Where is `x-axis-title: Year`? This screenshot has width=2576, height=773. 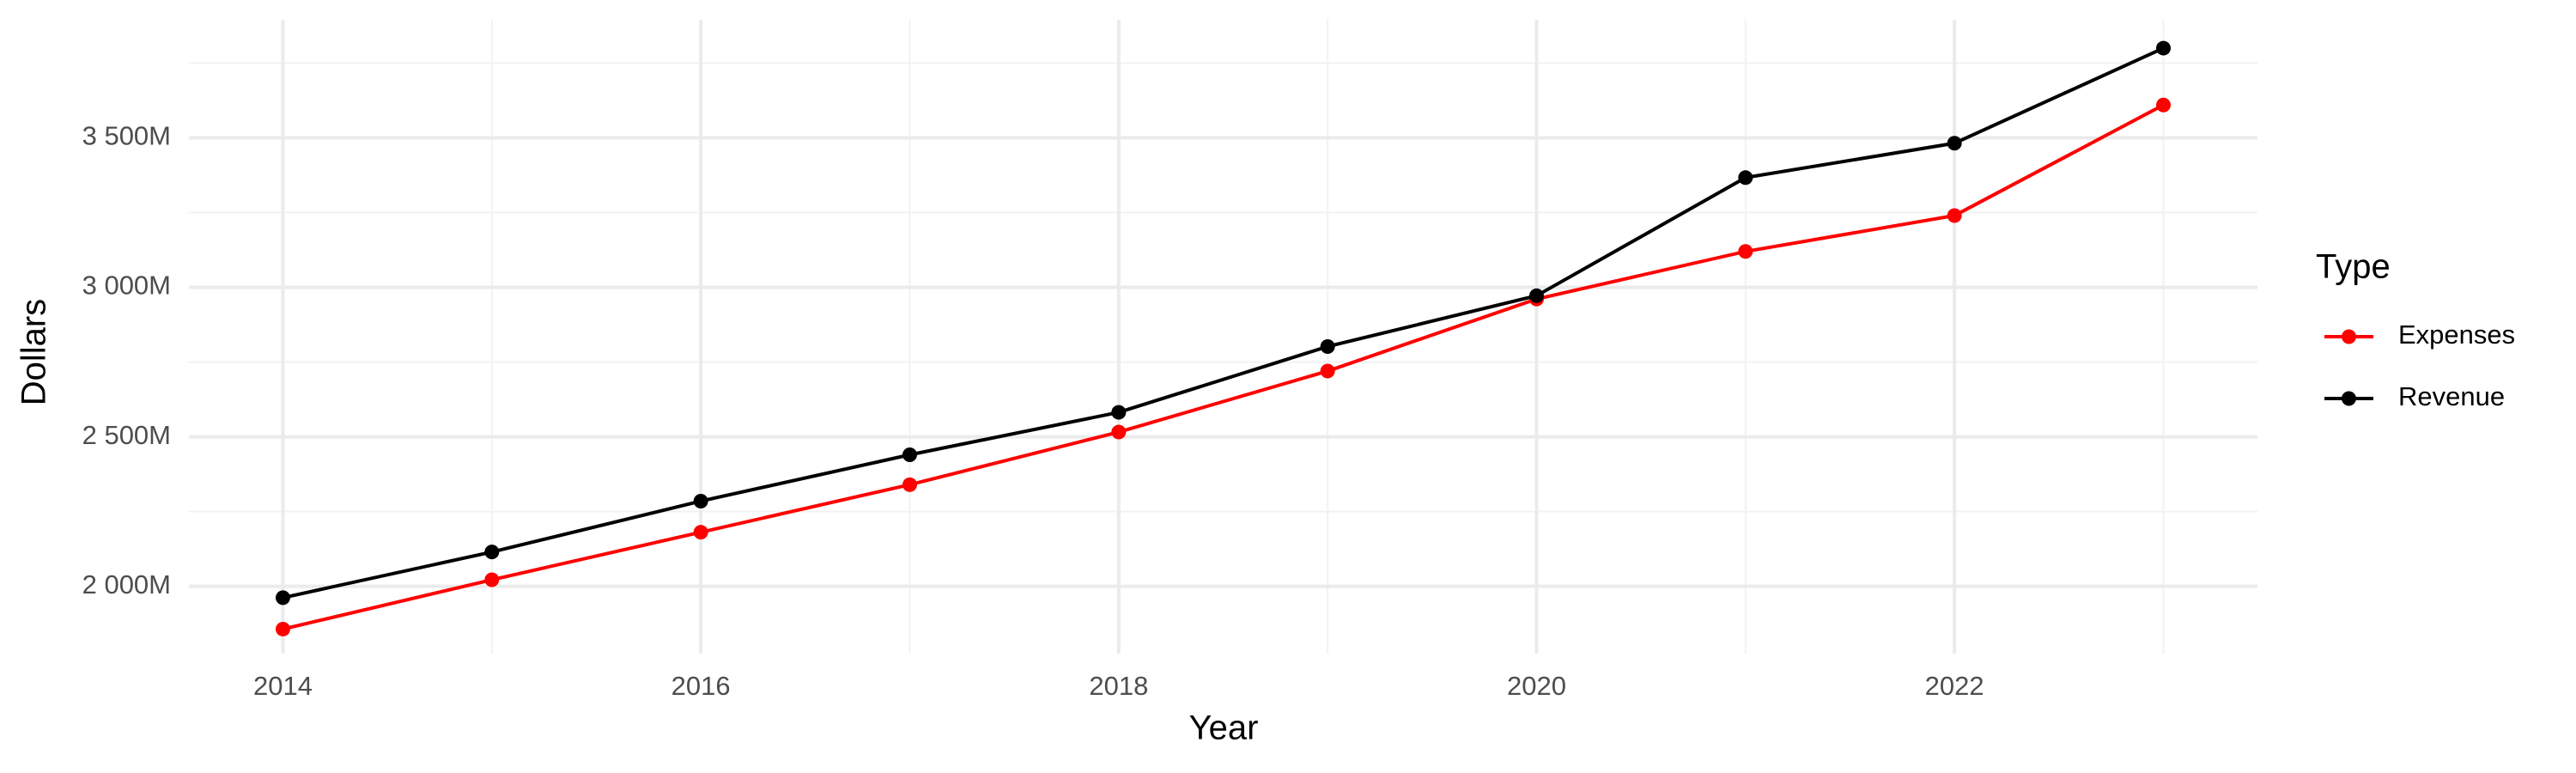
x-axis-title: Year is located at coordinates (1224, 728).